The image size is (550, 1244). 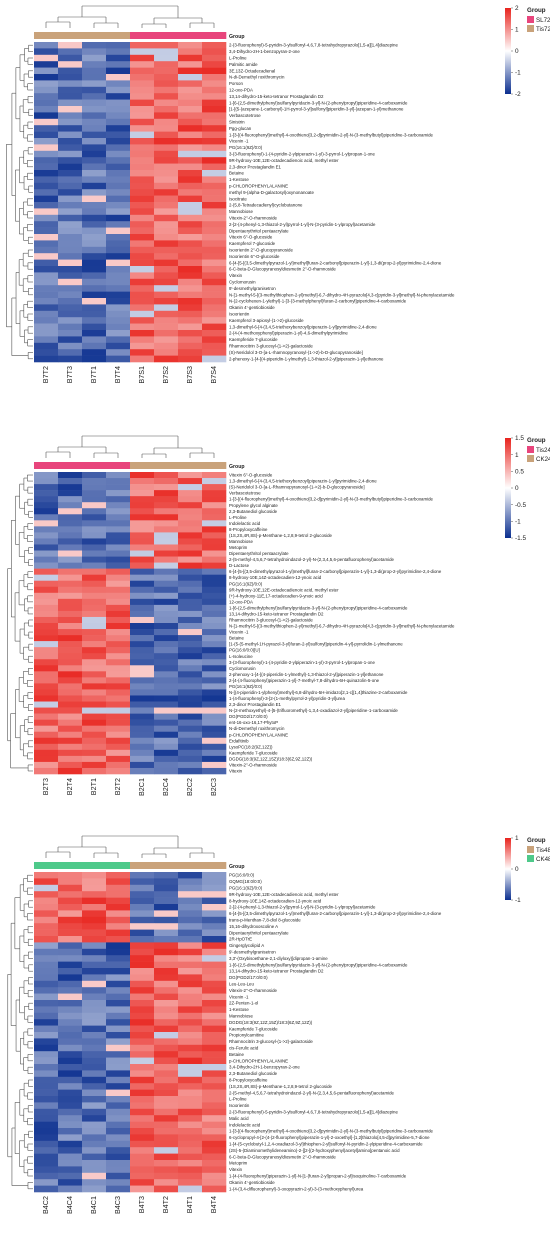 What do you see at coordinates (255, 704) in the screenshot?
I see `row-label: 2,3-dinor Prostaglandin E1` at bounding box center [255, 704].